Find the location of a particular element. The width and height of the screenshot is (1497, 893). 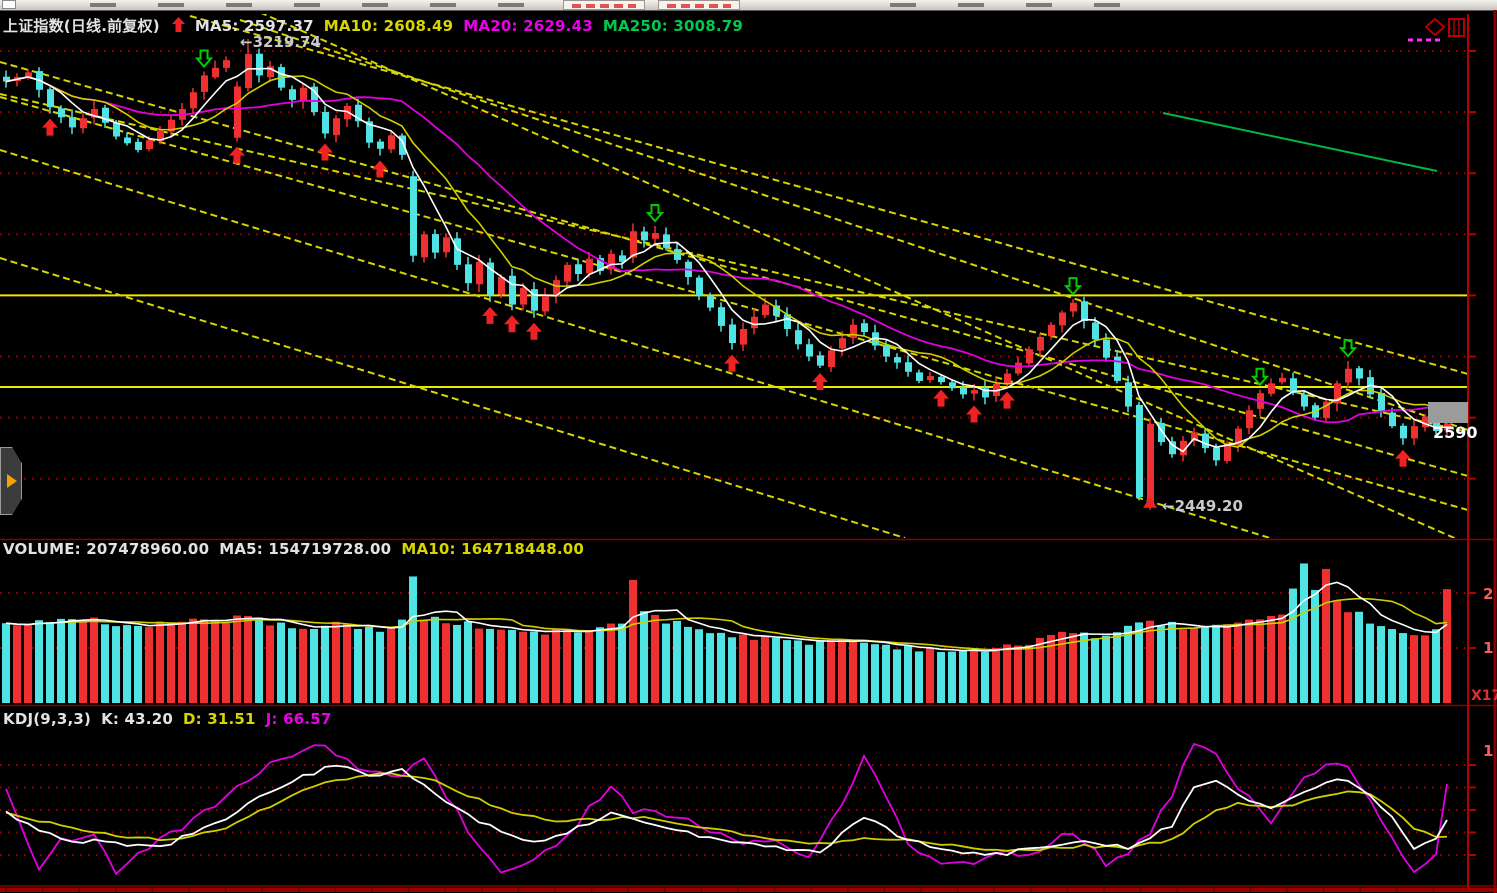

current-price-label: 2590 is located at coordinates (1455, 432).